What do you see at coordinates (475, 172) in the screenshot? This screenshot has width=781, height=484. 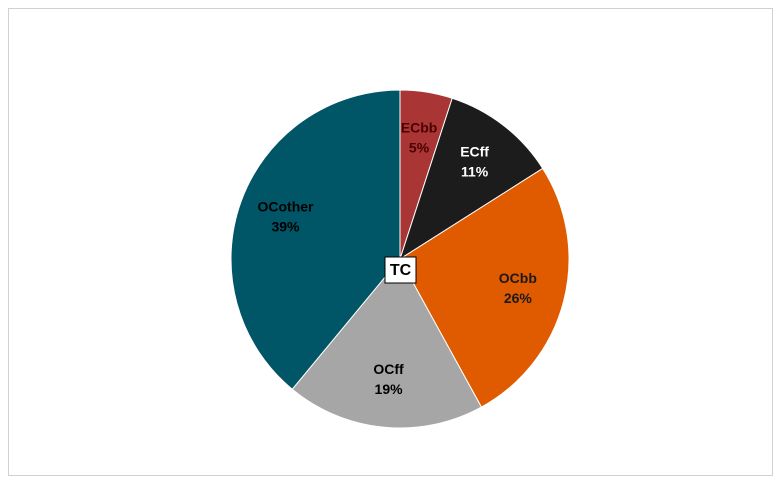 I see `slice-value-label: 11%` at bounding box center [475, 172].